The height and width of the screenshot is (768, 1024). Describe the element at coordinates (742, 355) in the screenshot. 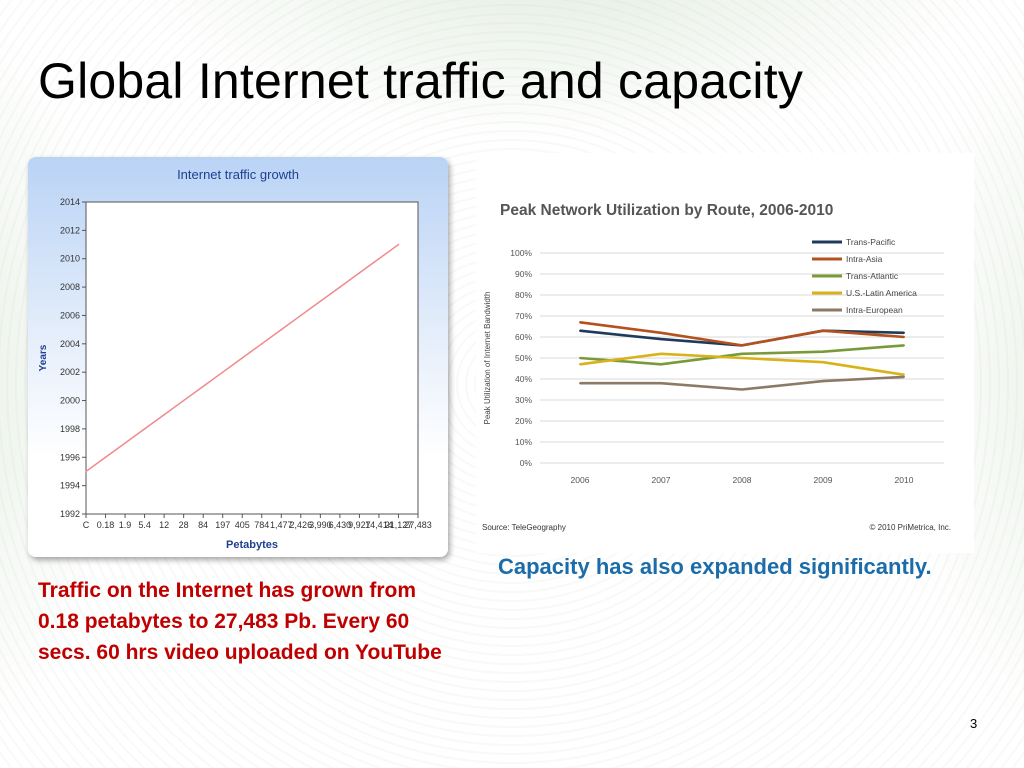

I see `chart2-series-line-trans-atlantic` at that location.